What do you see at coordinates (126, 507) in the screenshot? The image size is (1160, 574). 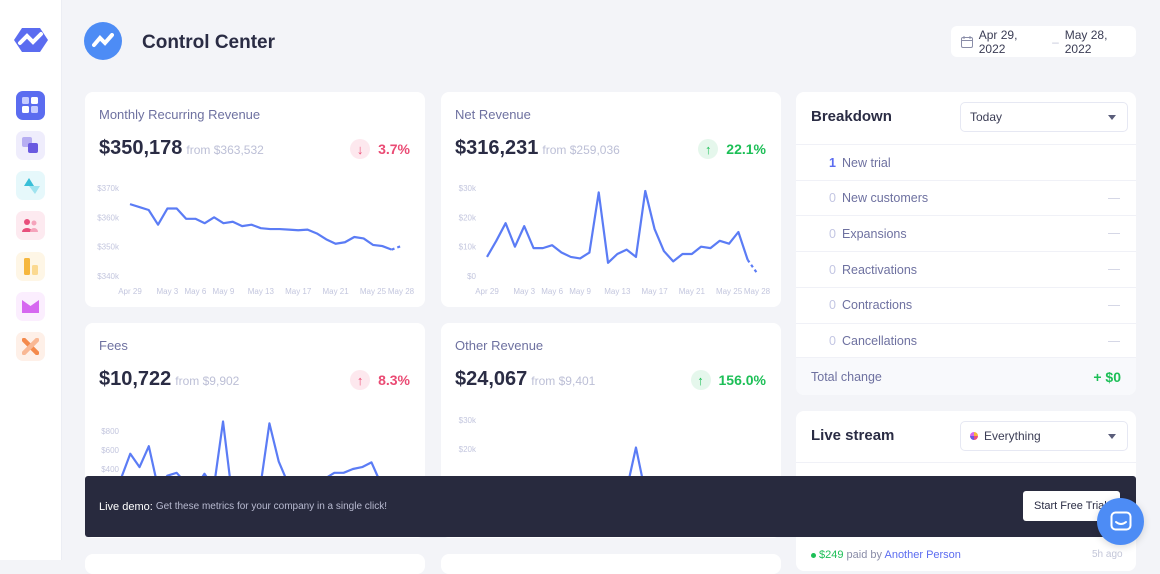 I see `banner-label: Live demo:` at bounding box center [126, 507].